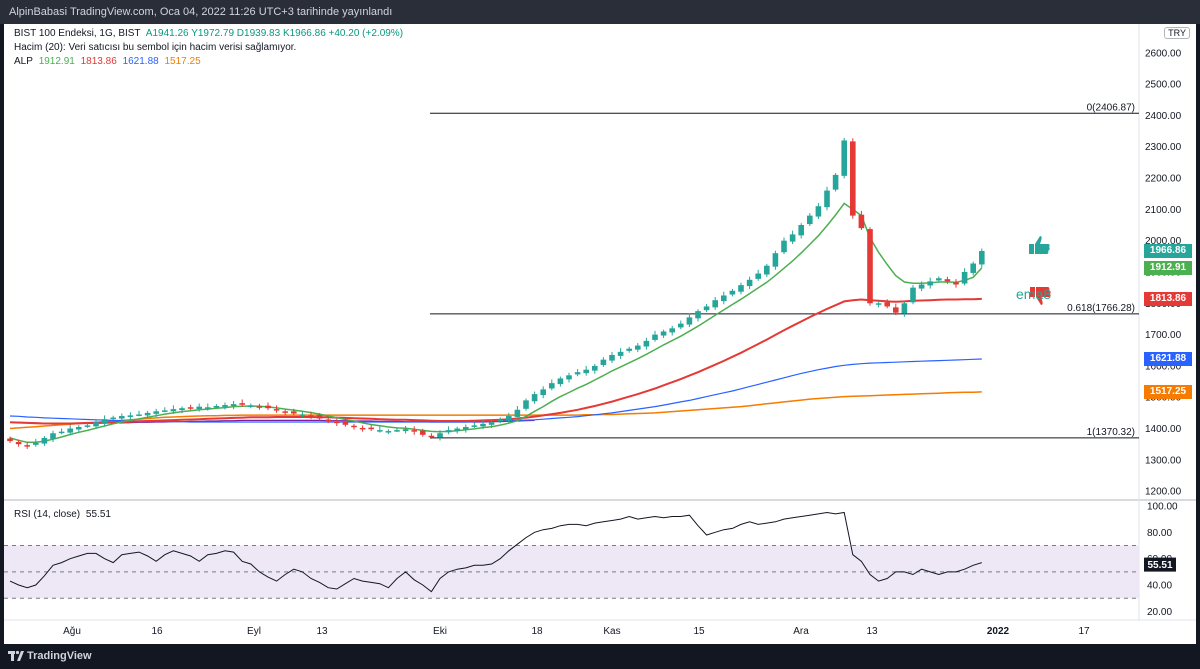  I want to click on price-tag: 1813.86, so click(1168, 298).